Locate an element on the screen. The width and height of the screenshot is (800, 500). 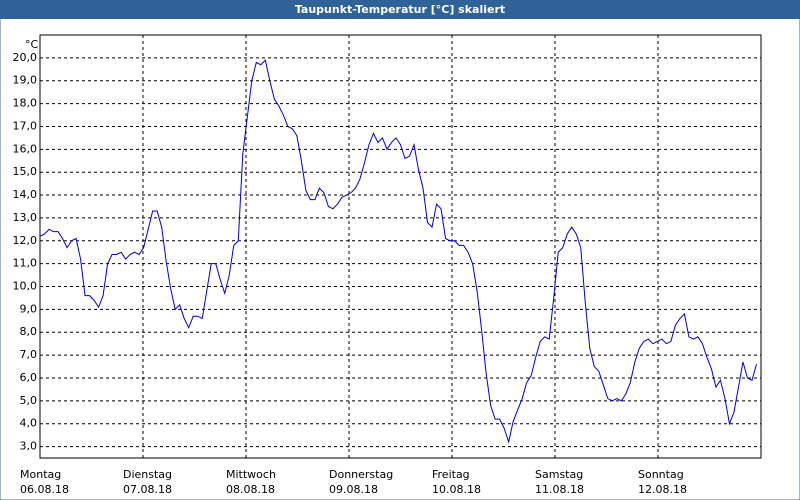
x-tick-label: Montag is located at coordinates (40, 474).